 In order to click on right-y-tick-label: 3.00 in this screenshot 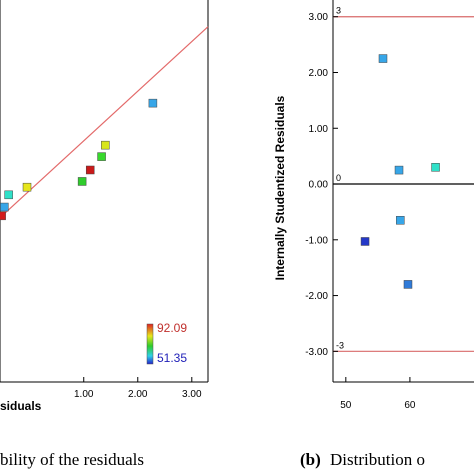, I will do `click(319, 17)`.